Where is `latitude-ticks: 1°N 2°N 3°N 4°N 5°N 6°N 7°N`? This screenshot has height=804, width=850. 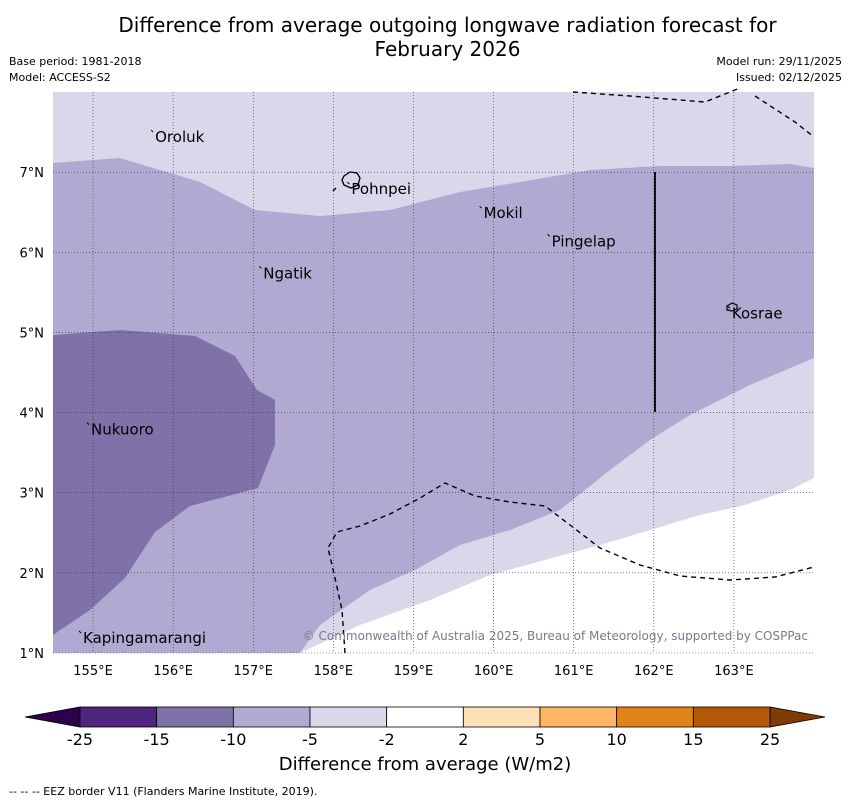 latitude-ticks: 1°N 2°N 3°N 4°N 5°N 6°N 7°N is located at coordinates (32, 414).